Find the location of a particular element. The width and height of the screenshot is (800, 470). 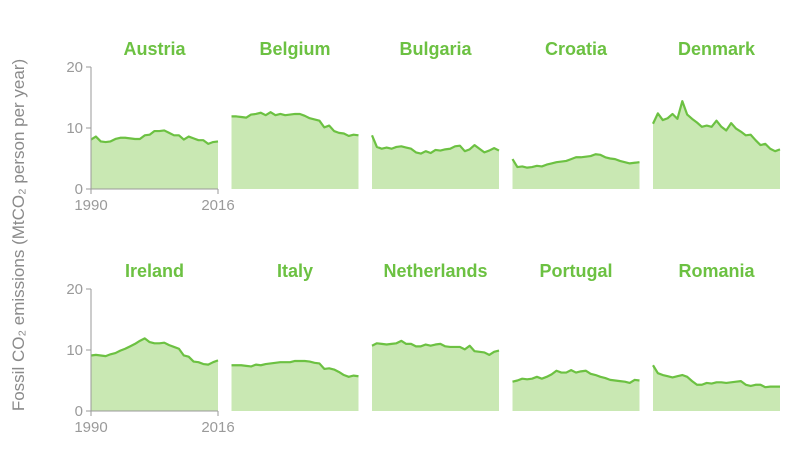

panel-title-ireland: Ireland is located at coordinates (154, 271).